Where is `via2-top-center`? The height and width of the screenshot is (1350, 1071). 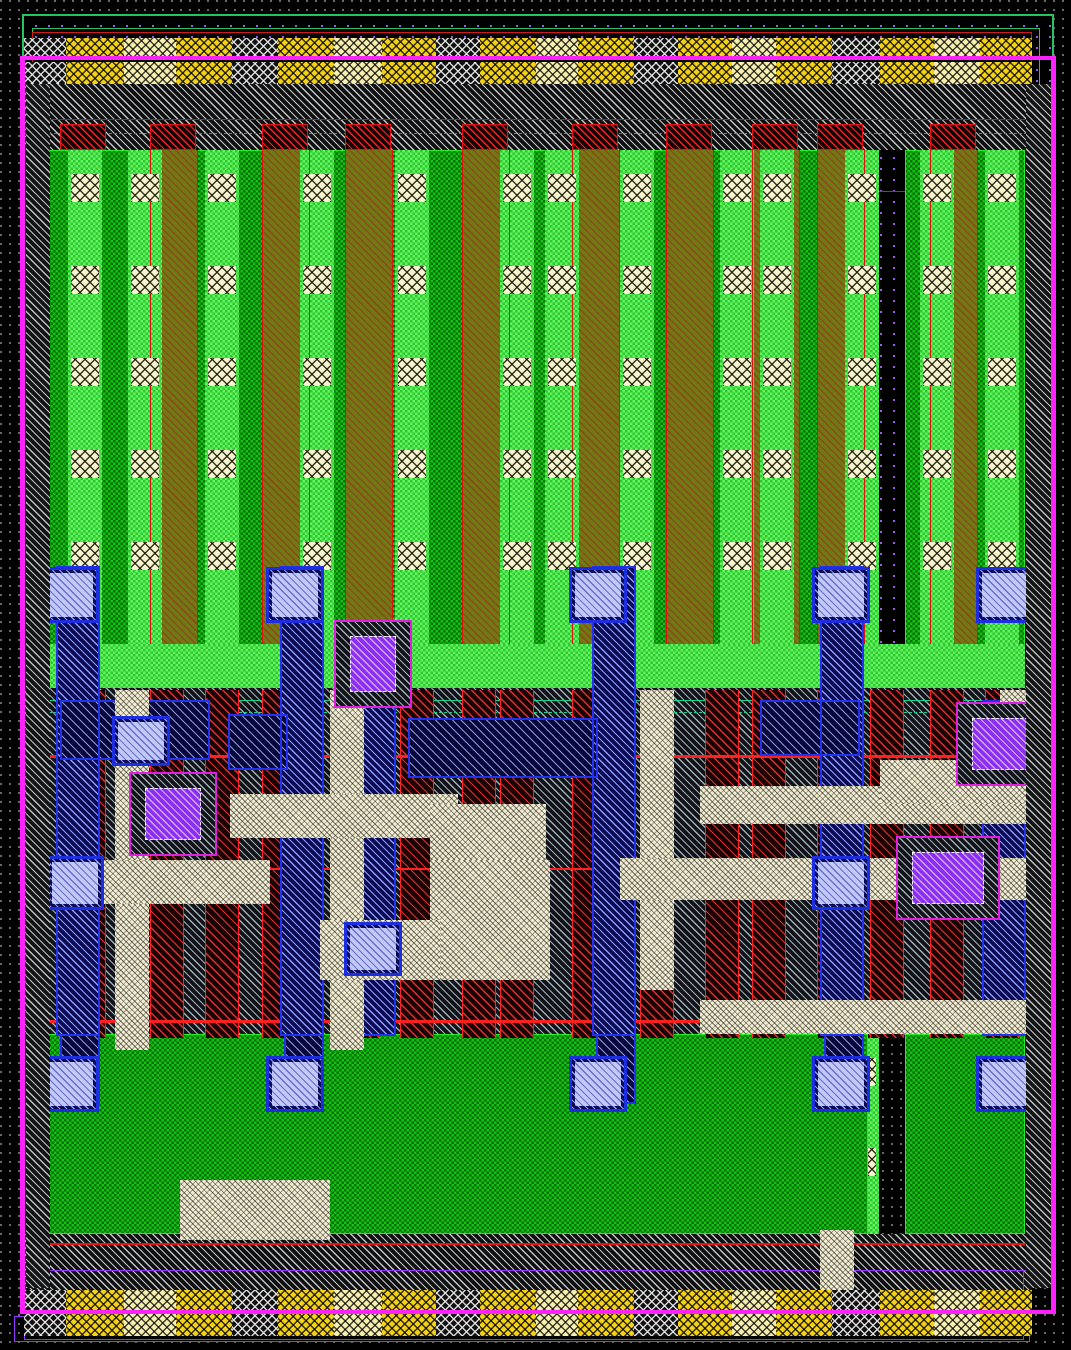
via2-top-center is located at coordinates (373, 664).